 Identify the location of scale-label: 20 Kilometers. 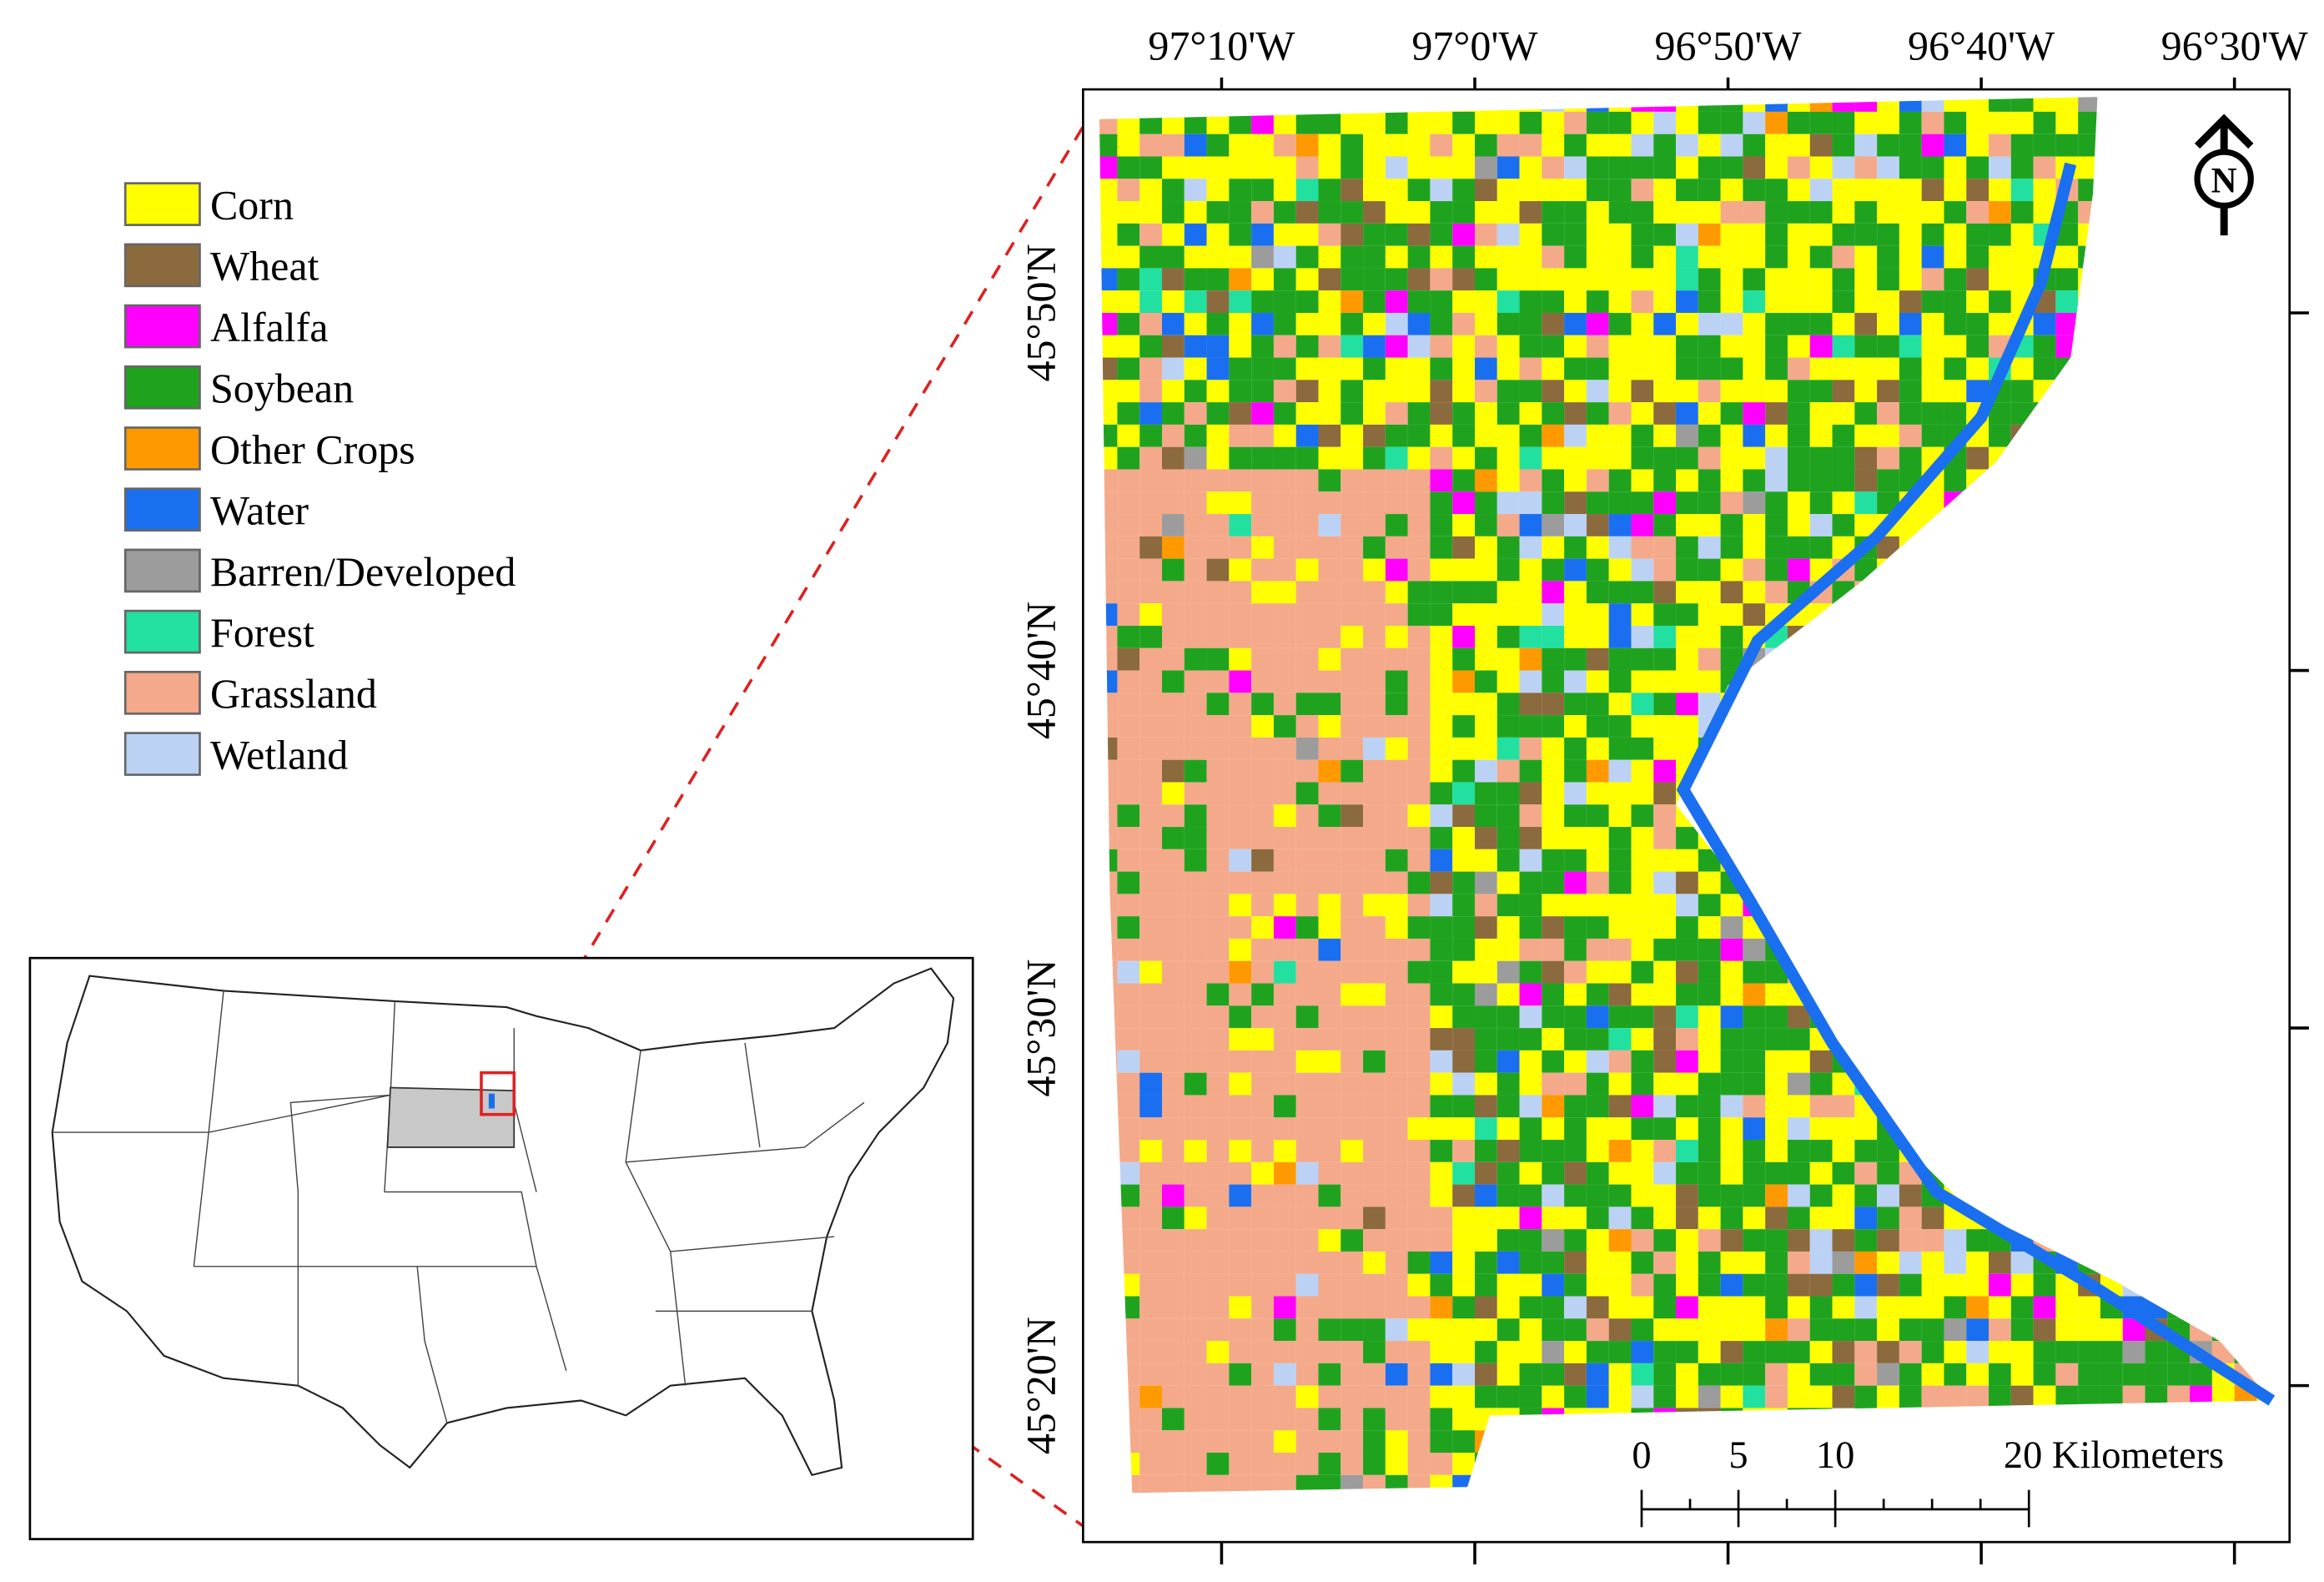
(2114, 1455).